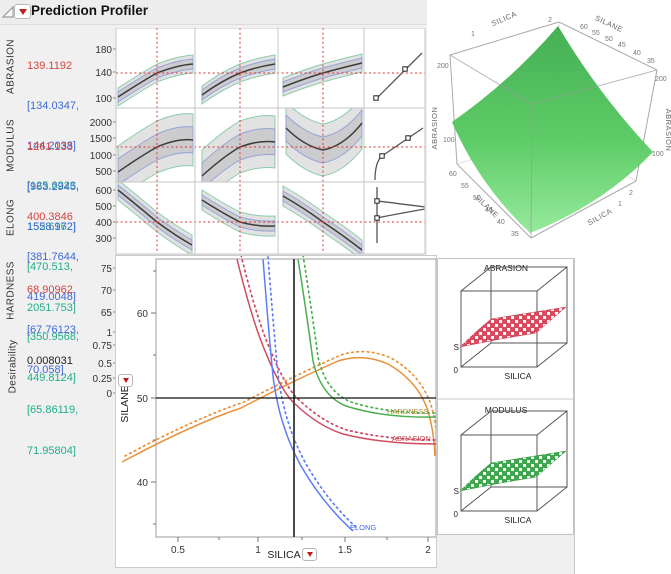  I want to click on panel-title-modulus: MODULUS, so click(506, 410).